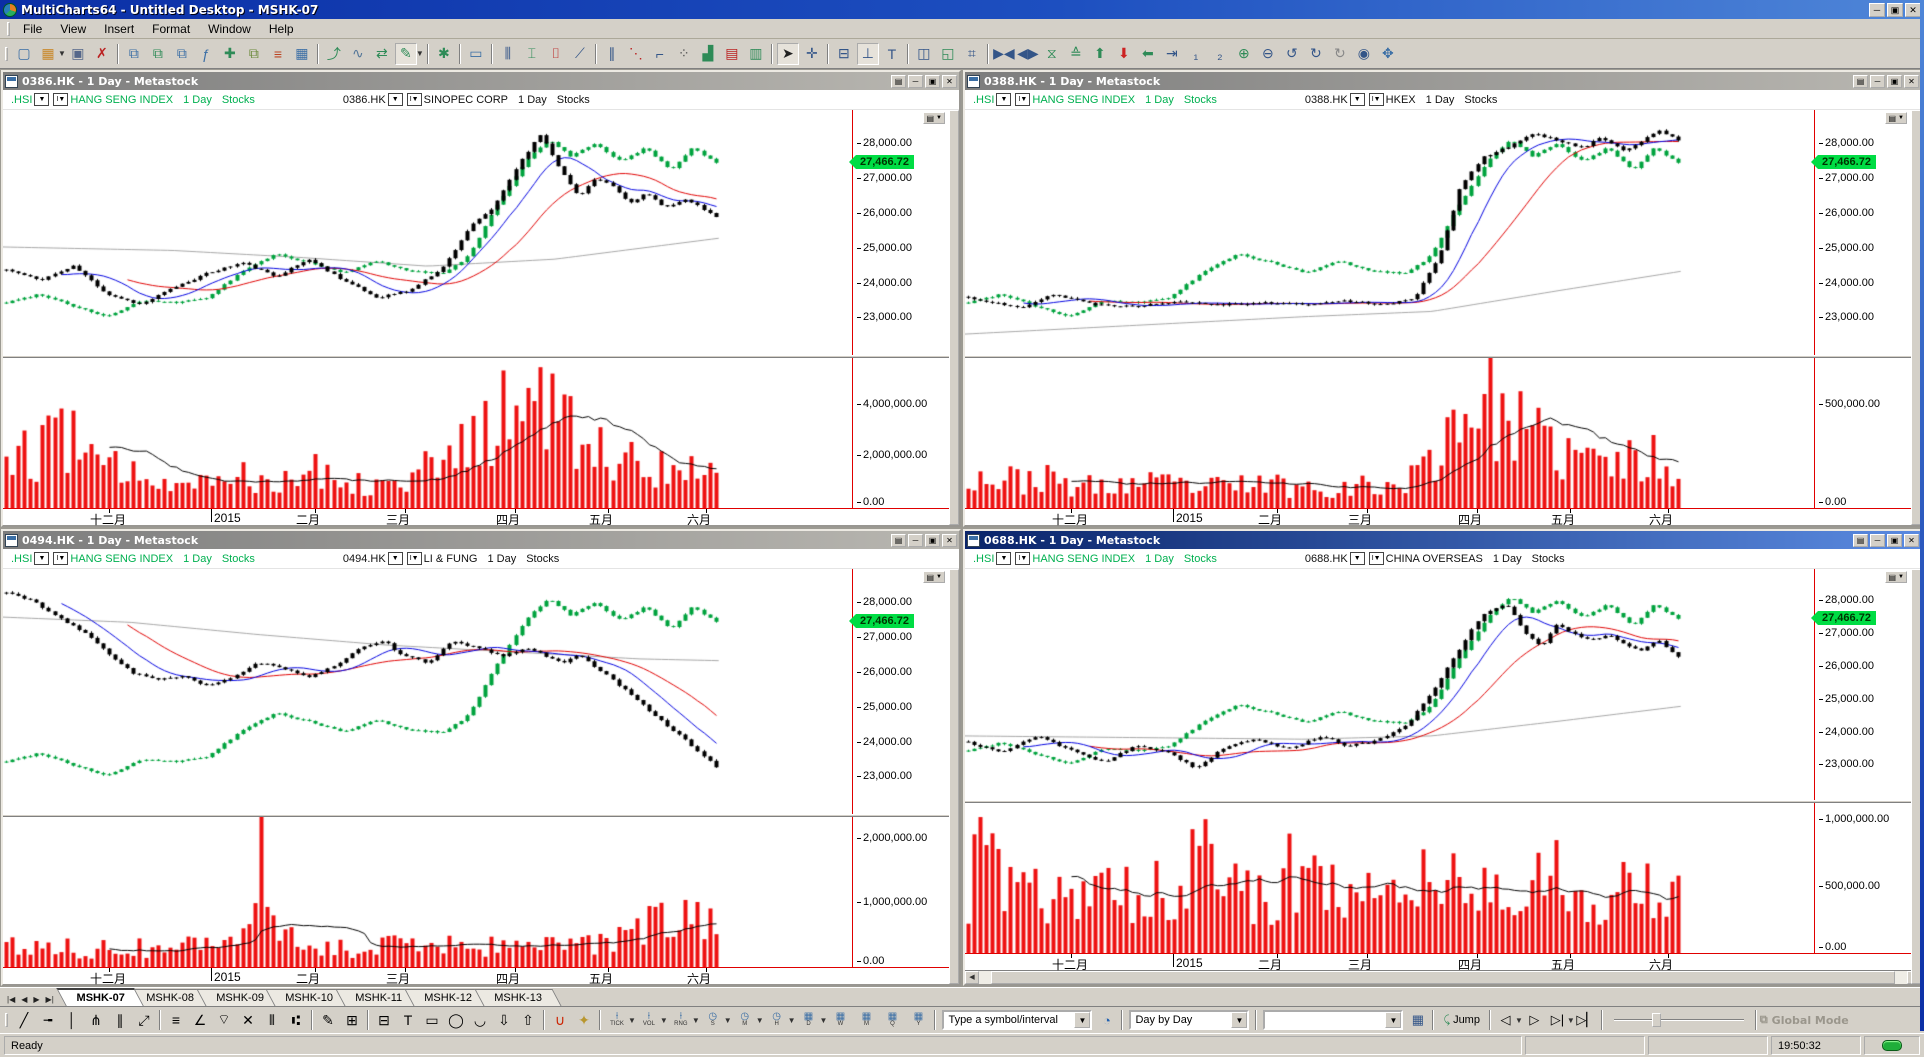  What do you see at coordinates (1376, 99) in the screenshot?
I see `stock-interval-dropdown: I▼` at bounding box center [1376, 99].